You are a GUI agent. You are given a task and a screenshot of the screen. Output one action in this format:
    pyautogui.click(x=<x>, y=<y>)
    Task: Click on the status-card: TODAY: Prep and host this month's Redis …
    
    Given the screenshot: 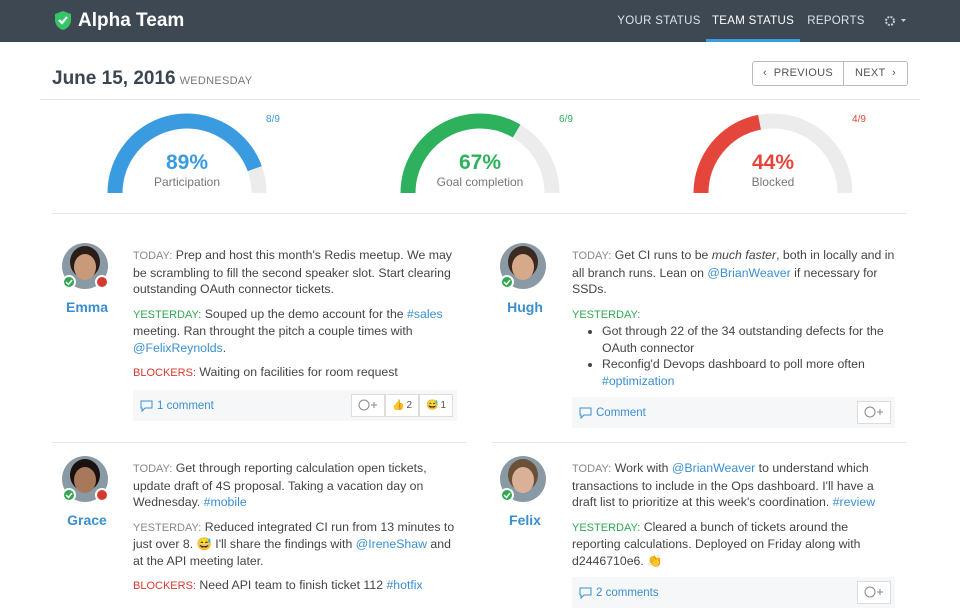 What is the action you would take?
    pyautogui.click(x=295, y=334)
    